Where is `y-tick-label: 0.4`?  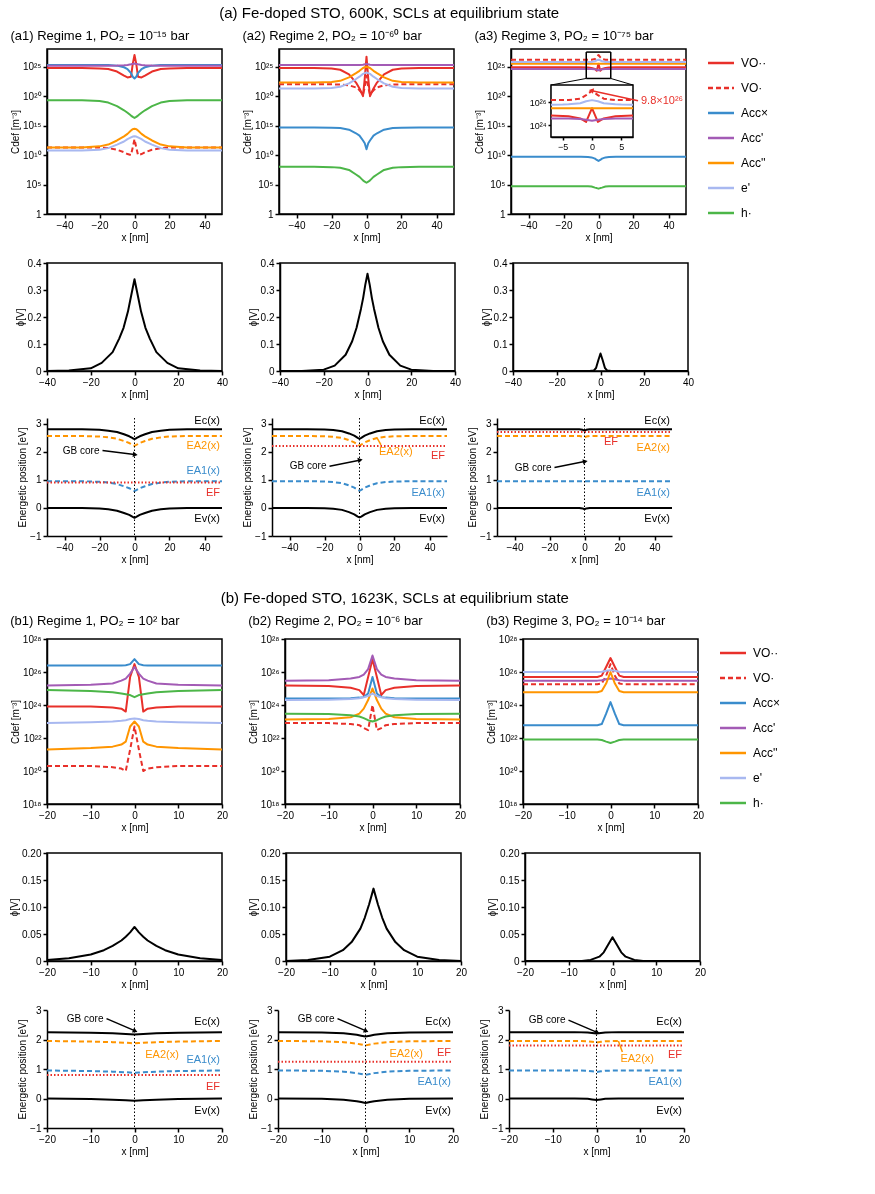 y-tick-label: 0.4 is located at coordinates (500, 263).